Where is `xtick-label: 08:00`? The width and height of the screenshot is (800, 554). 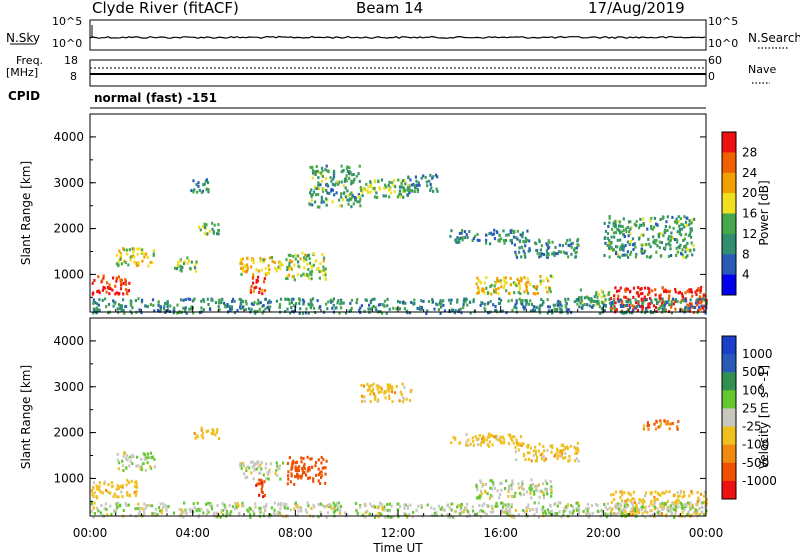 xtick-label: 08:00 is located at coordinates (295, 533).